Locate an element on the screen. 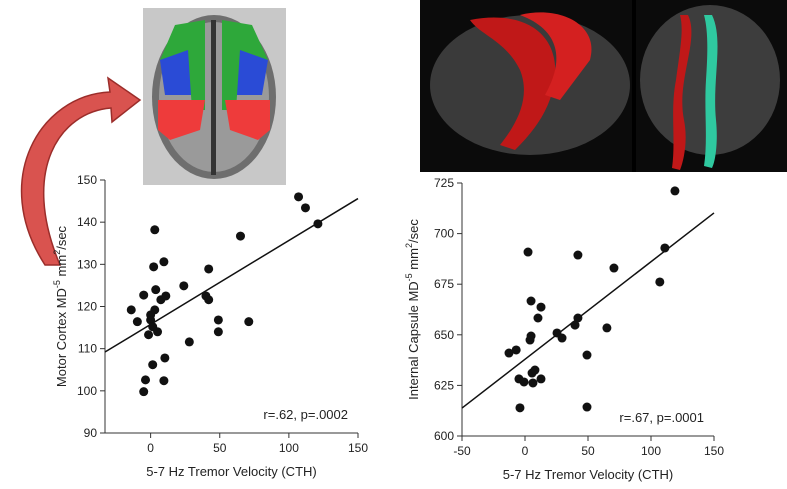  label-part: Motor Cortex MD is located at coordinates (61, 337).